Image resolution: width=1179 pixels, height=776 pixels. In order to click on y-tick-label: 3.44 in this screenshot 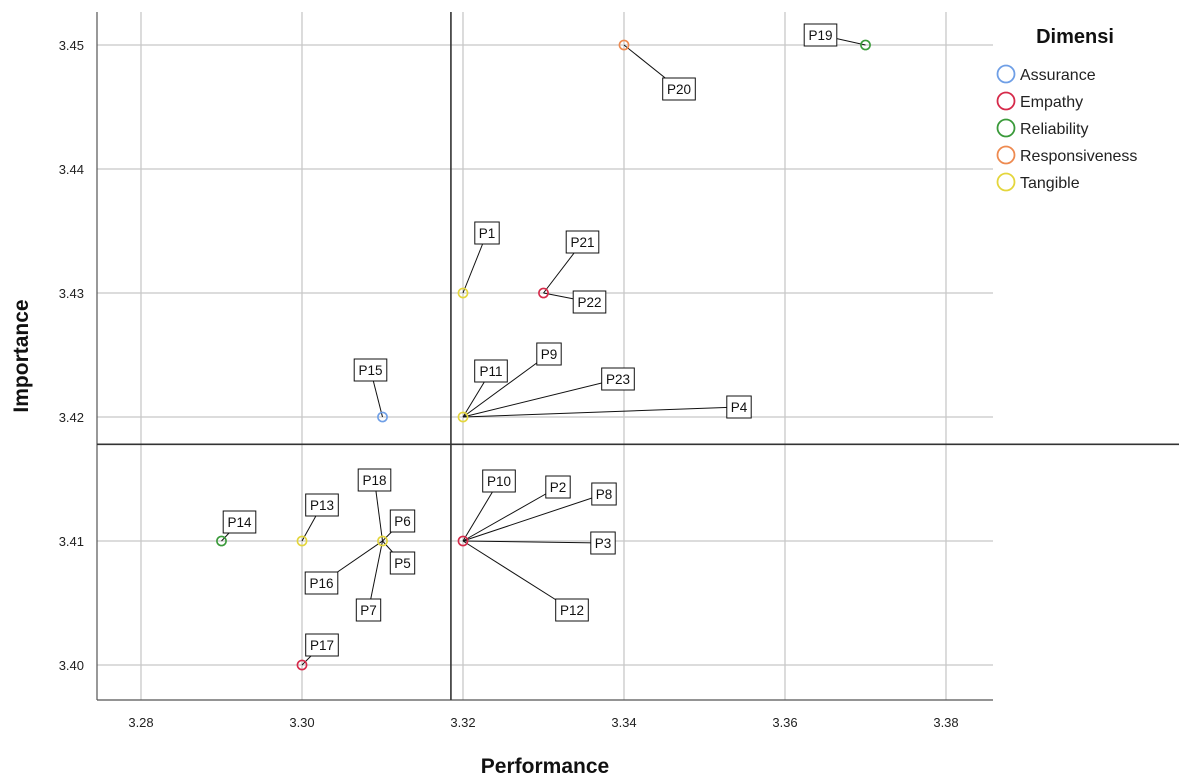, I will do `click(71, 169)`.